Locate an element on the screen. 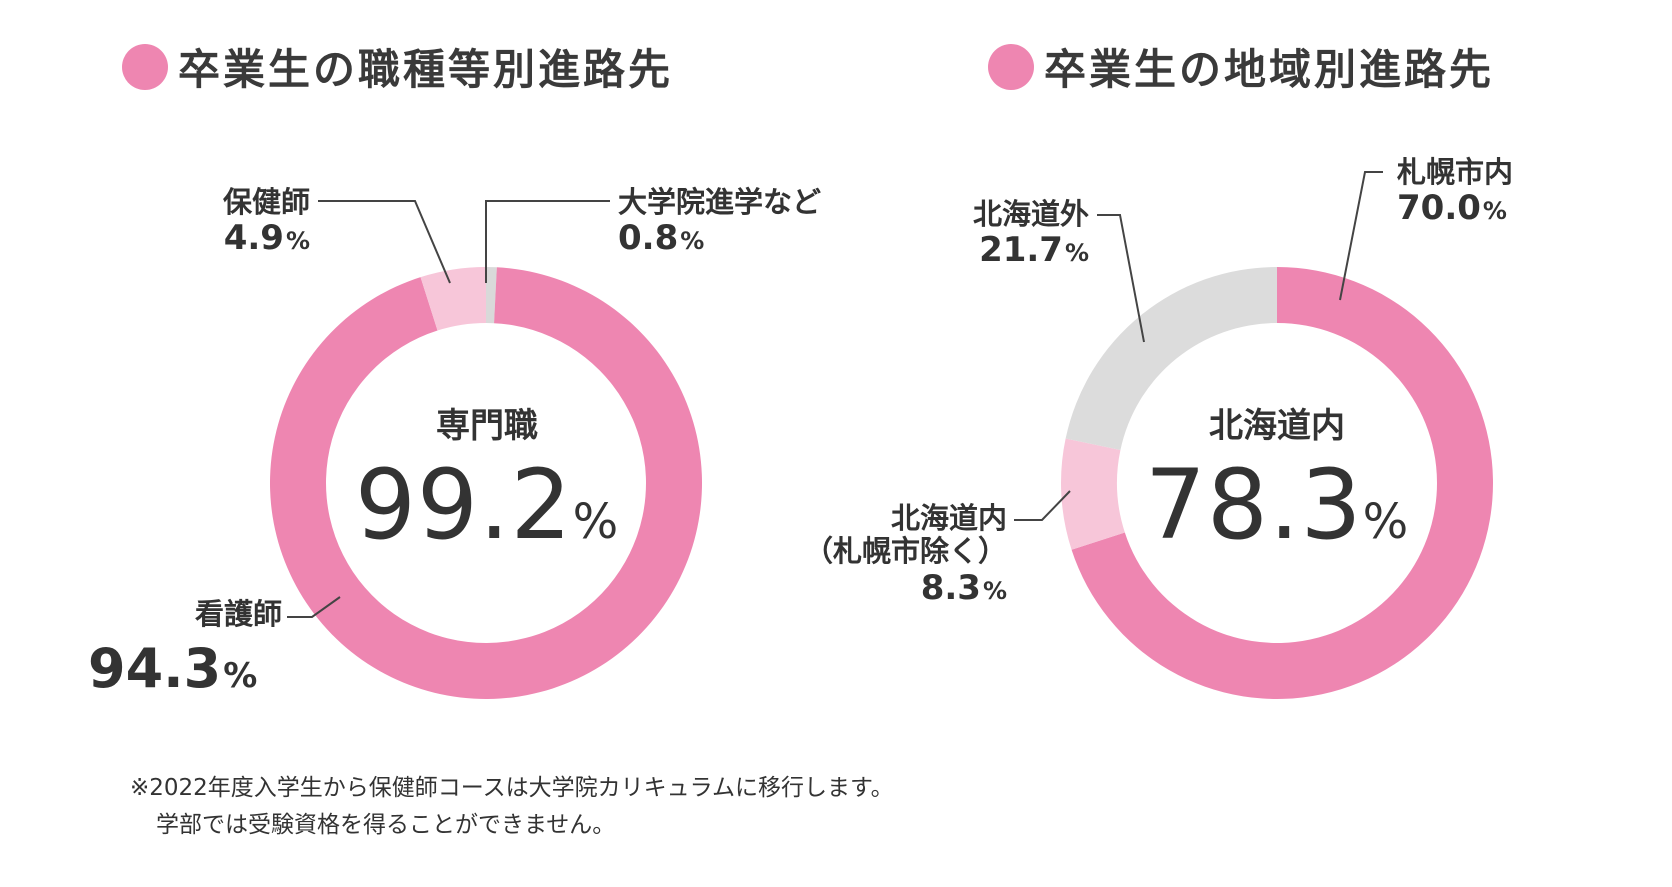 The height and width of the screenshot is (887, 1672). label-hokenshi: 保健師 4.9% is located at coordinates (266, 222).